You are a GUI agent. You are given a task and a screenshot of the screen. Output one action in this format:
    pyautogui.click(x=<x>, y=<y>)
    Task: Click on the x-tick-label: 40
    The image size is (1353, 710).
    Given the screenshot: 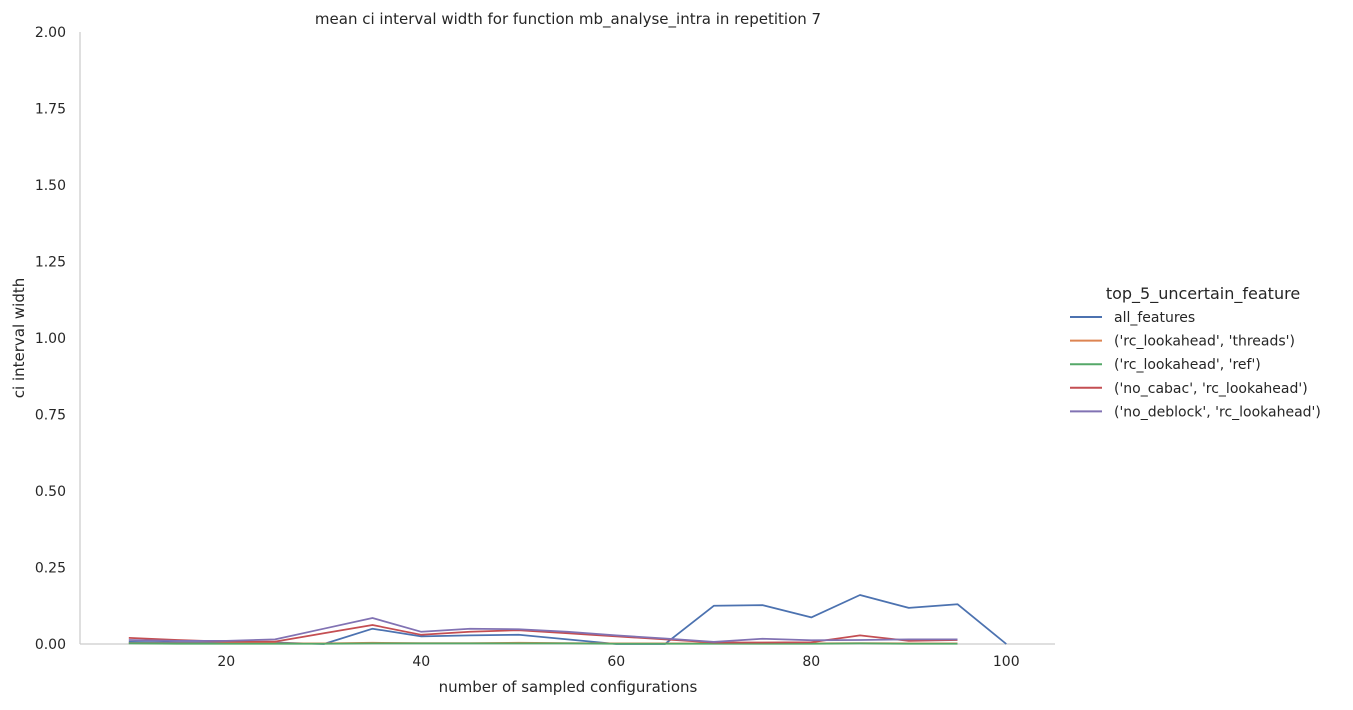 What is the action you would take?
    pyautogui.click(x=421, y=662)
    